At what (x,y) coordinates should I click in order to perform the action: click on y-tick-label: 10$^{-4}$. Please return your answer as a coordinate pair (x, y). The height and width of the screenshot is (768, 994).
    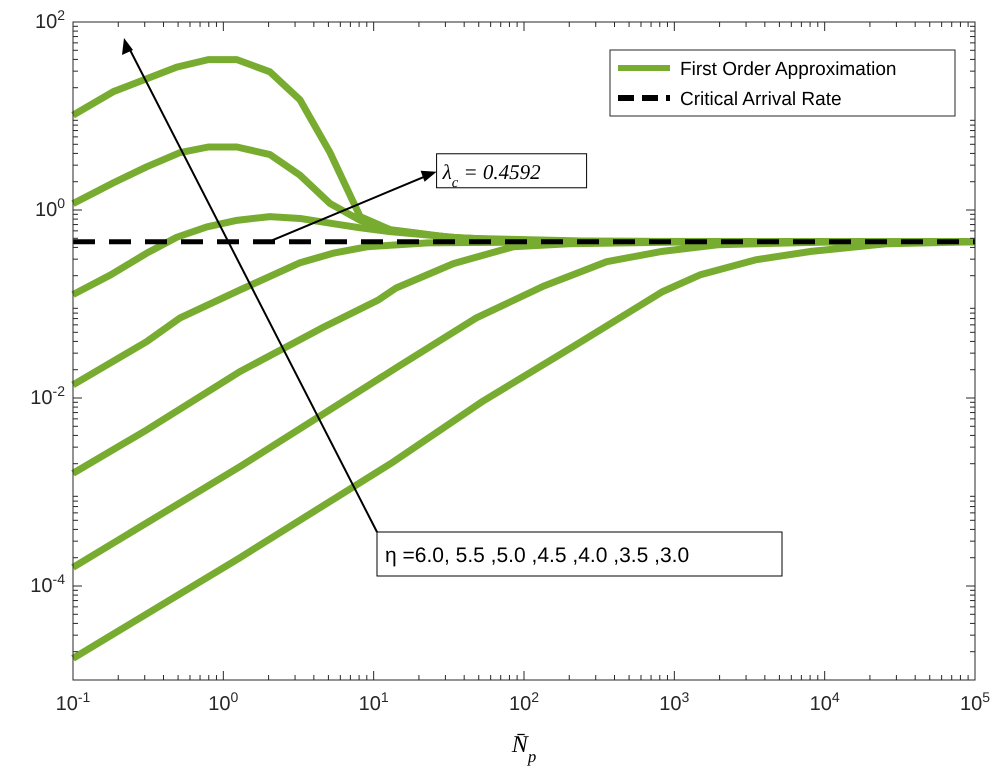
    Looking at the image, I should click on (48, 584).